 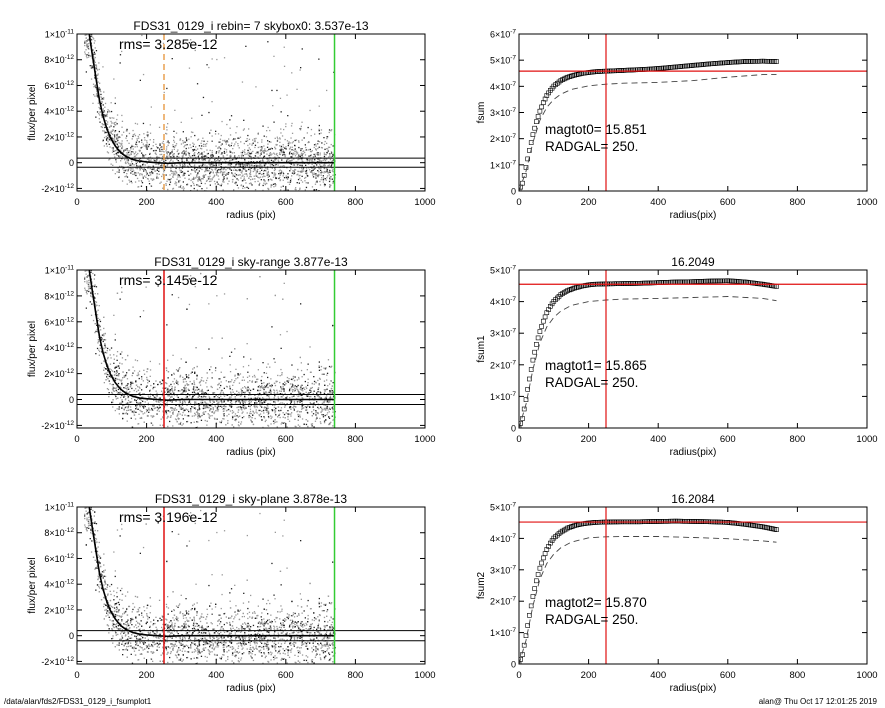 I want to click on y-tick-label: 6×10⁻¹², so click(x=59, y=321).